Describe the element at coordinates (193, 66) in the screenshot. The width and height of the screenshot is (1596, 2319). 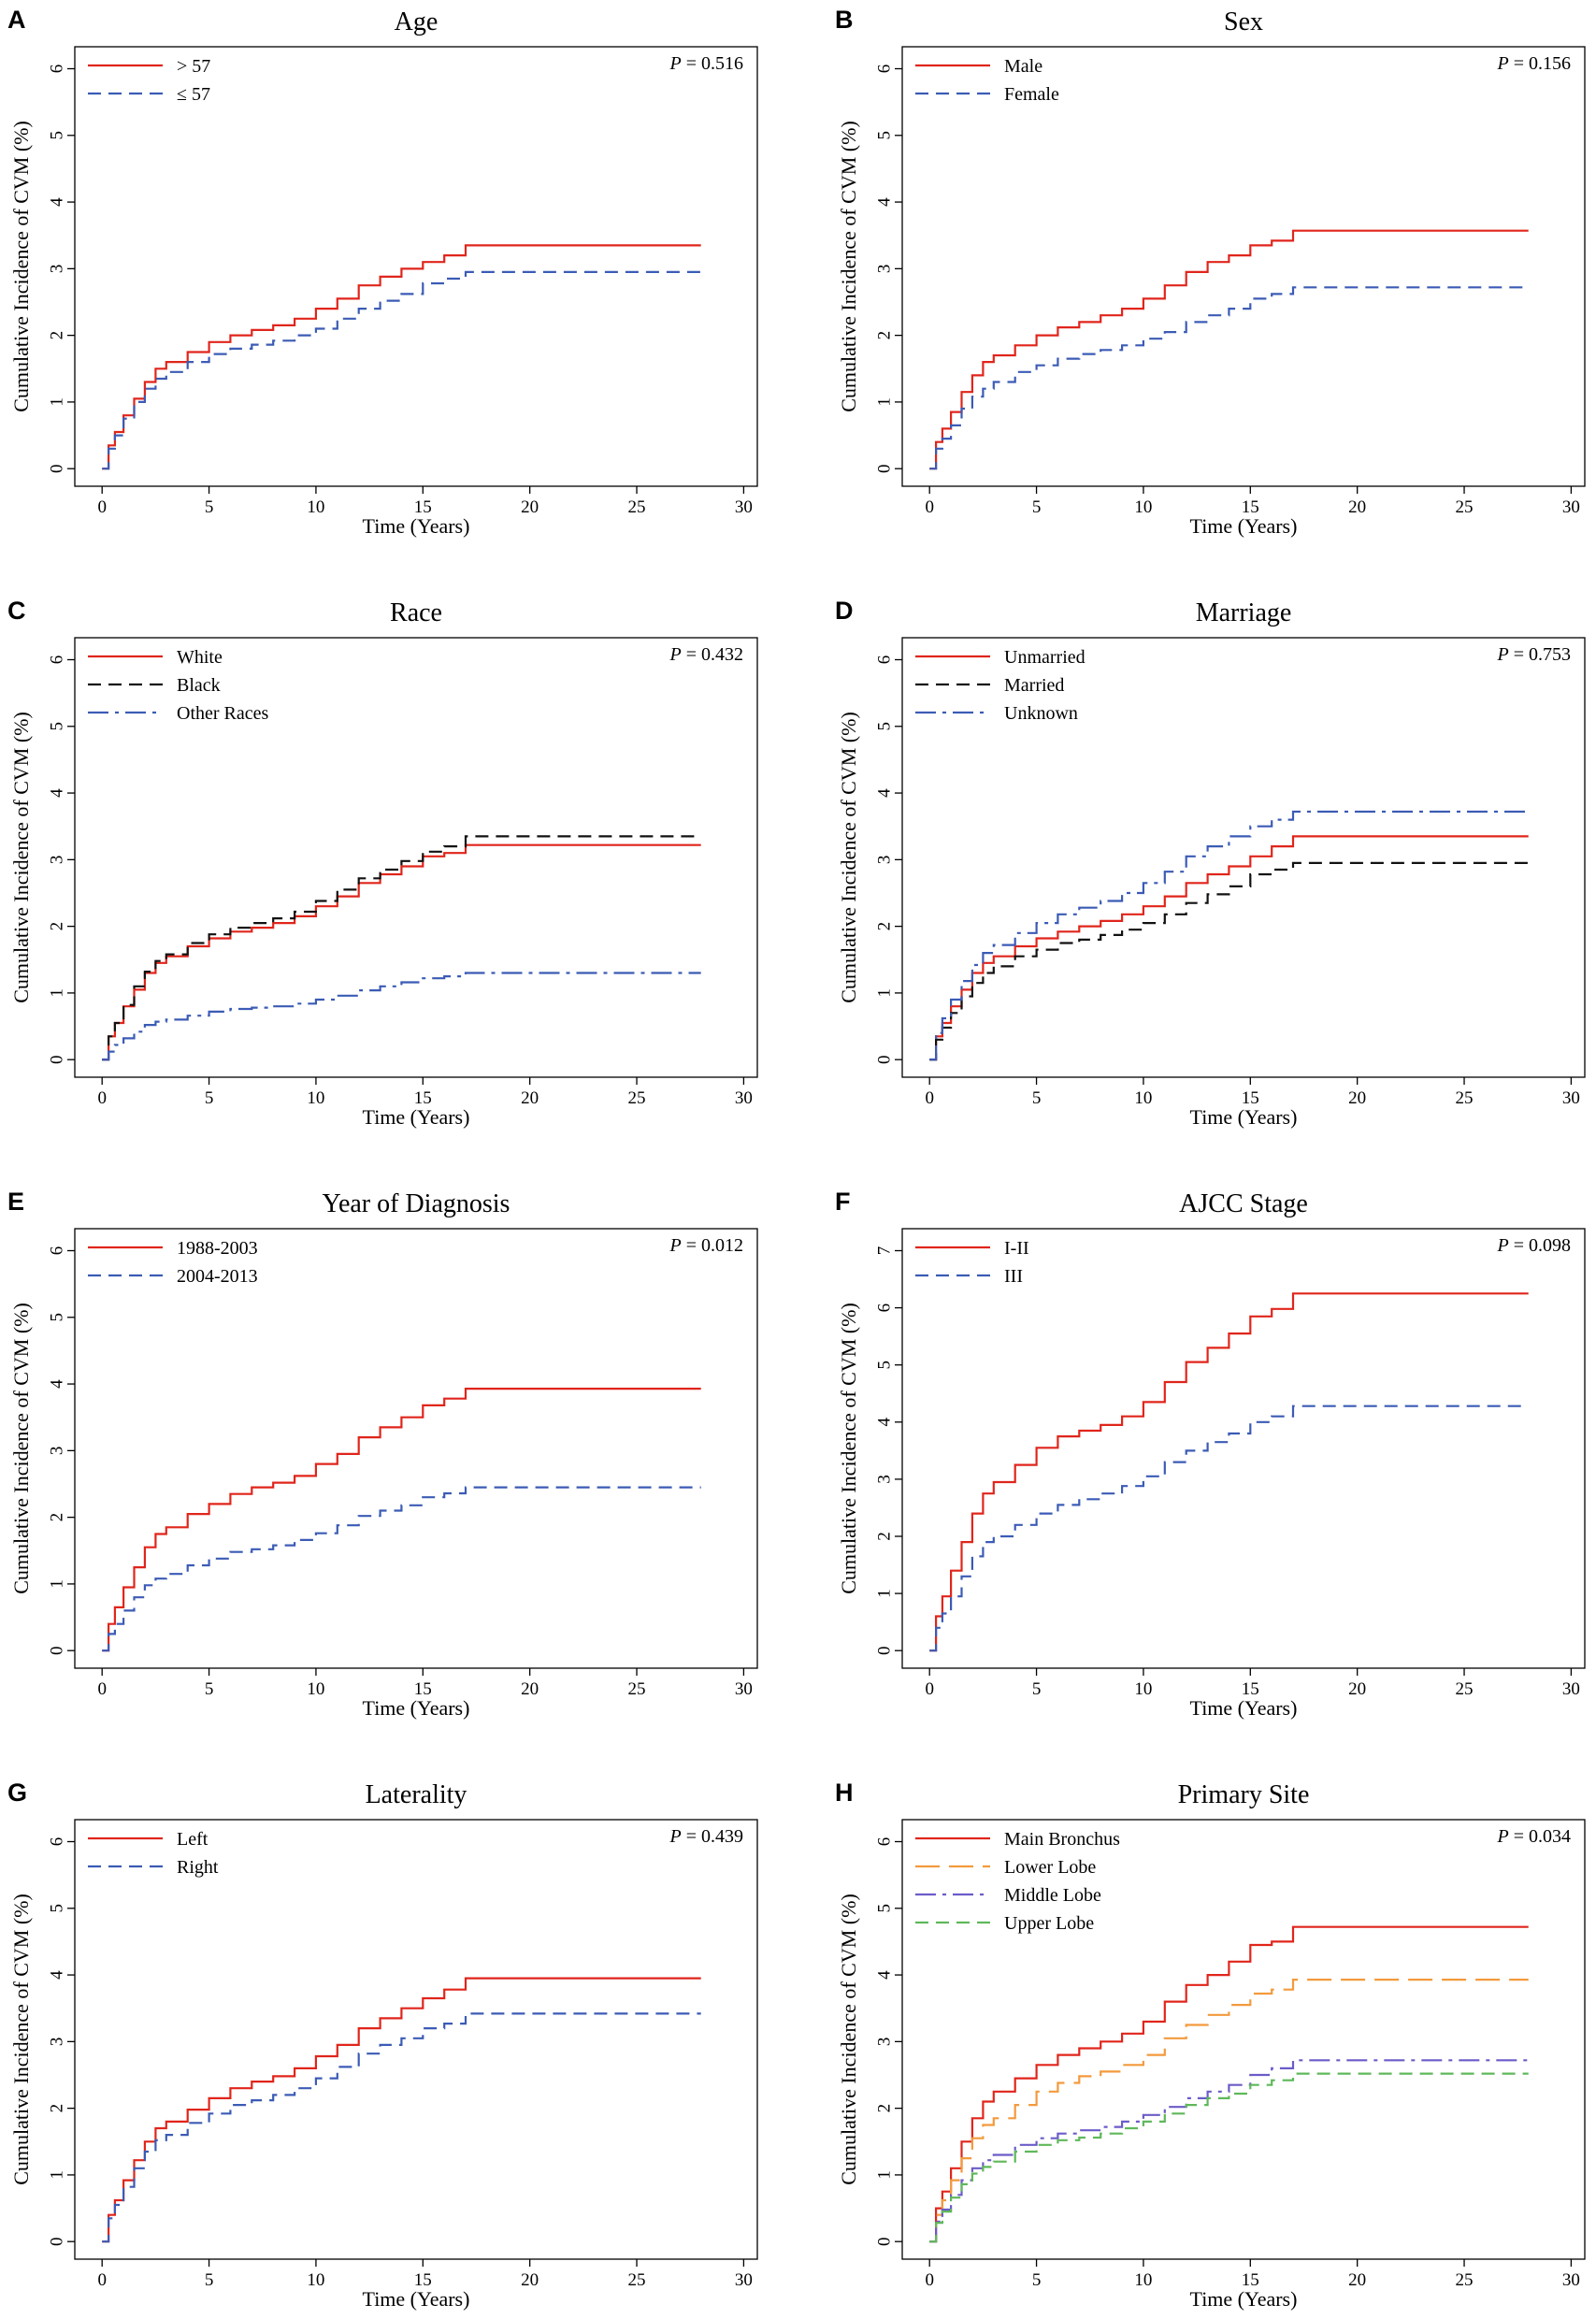
I see `legend-label: > 57` at that location.